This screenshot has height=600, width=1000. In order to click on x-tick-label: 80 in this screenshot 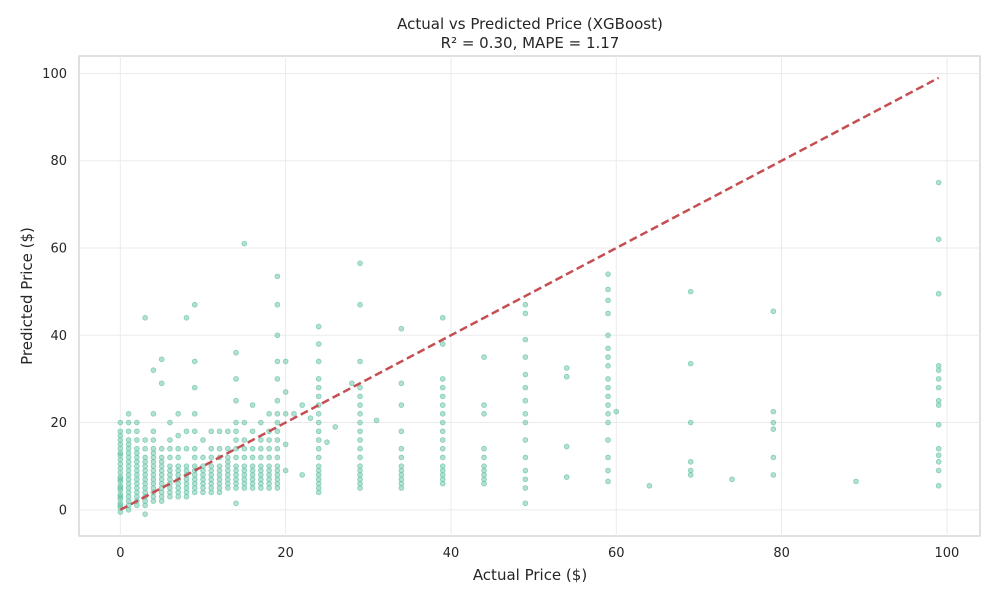, I will do `click(781, 553)`.